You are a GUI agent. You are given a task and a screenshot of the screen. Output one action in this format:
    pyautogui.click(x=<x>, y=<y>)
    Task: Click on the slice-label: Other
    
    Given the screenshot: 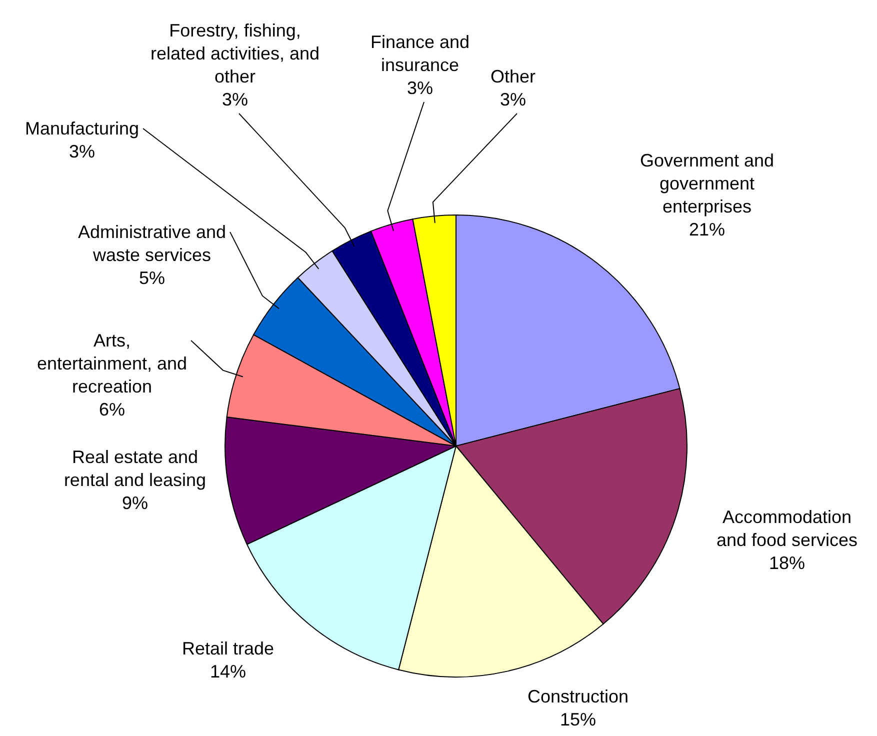 What is the action you would take?
    pyautogui.click(x=513, y=76)
    